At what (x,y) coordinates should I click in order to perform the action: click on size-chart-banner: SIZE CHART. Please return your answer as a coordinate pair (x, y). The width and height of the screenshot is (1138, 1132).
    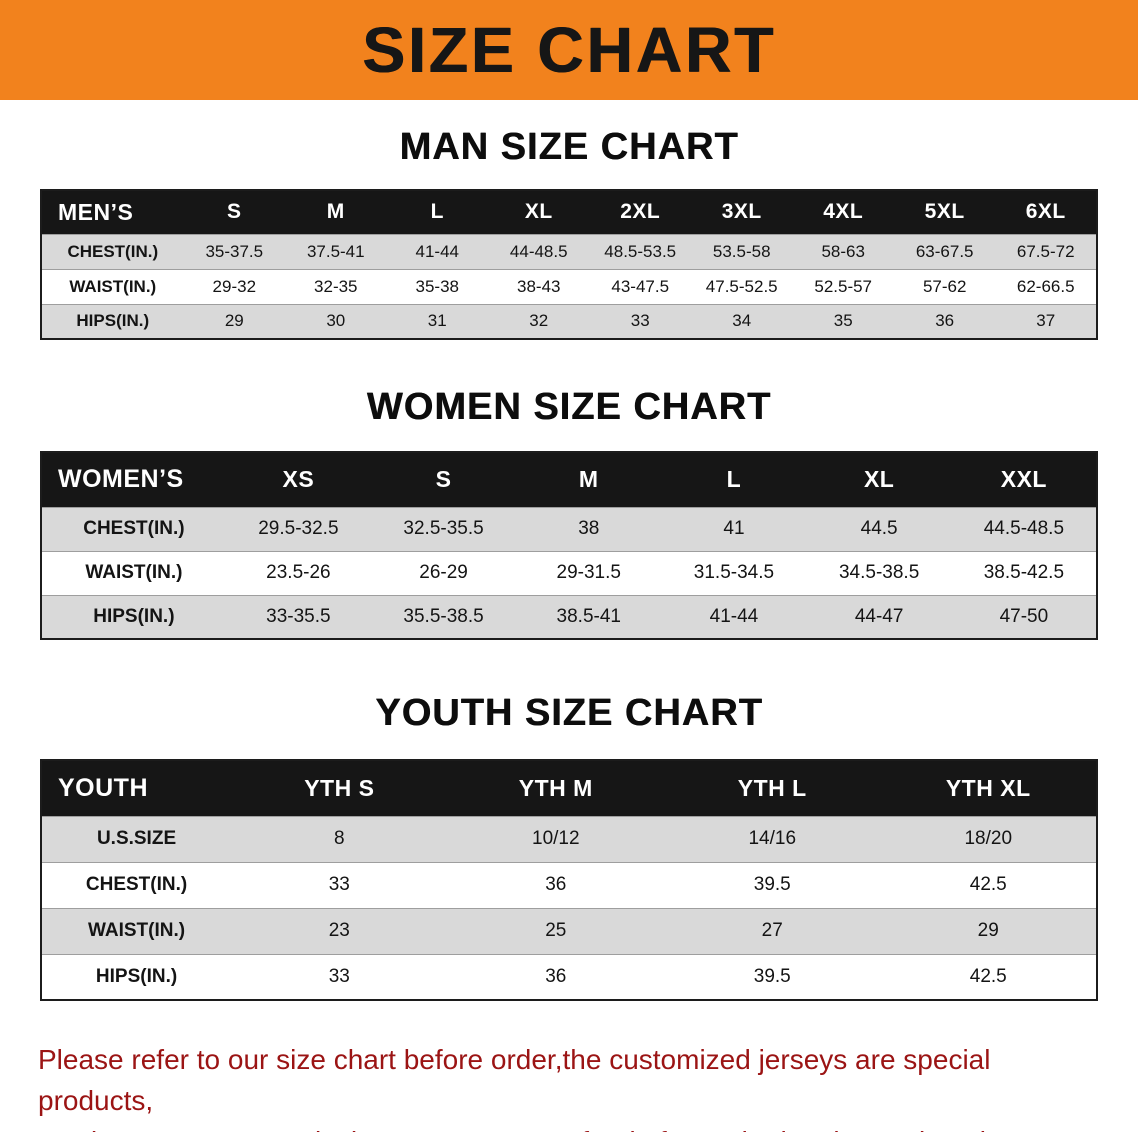
    Looking at the image, I should click on (569, 50).